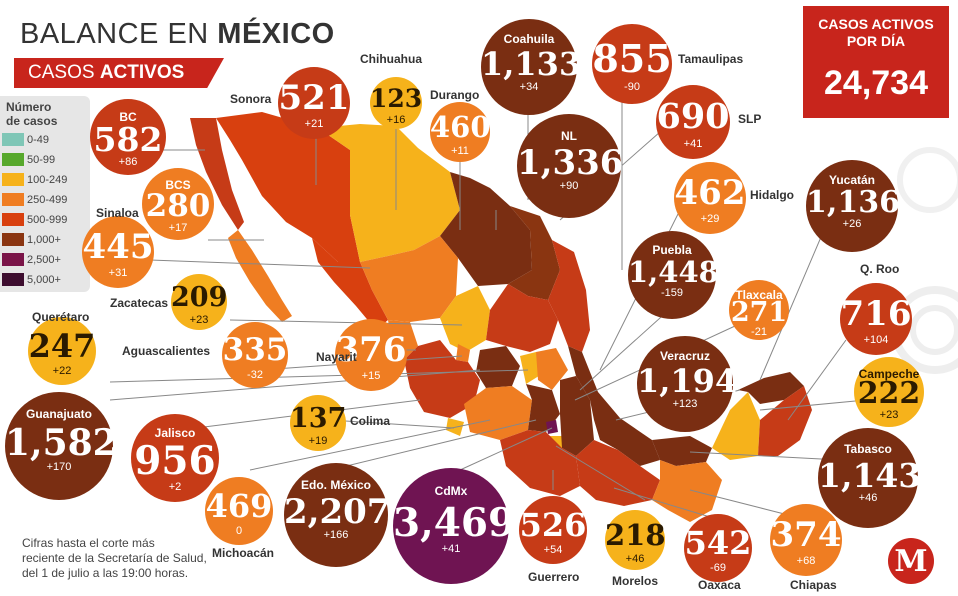  I want to click on state-name-label: Tamaulipas, so click(711, 59).